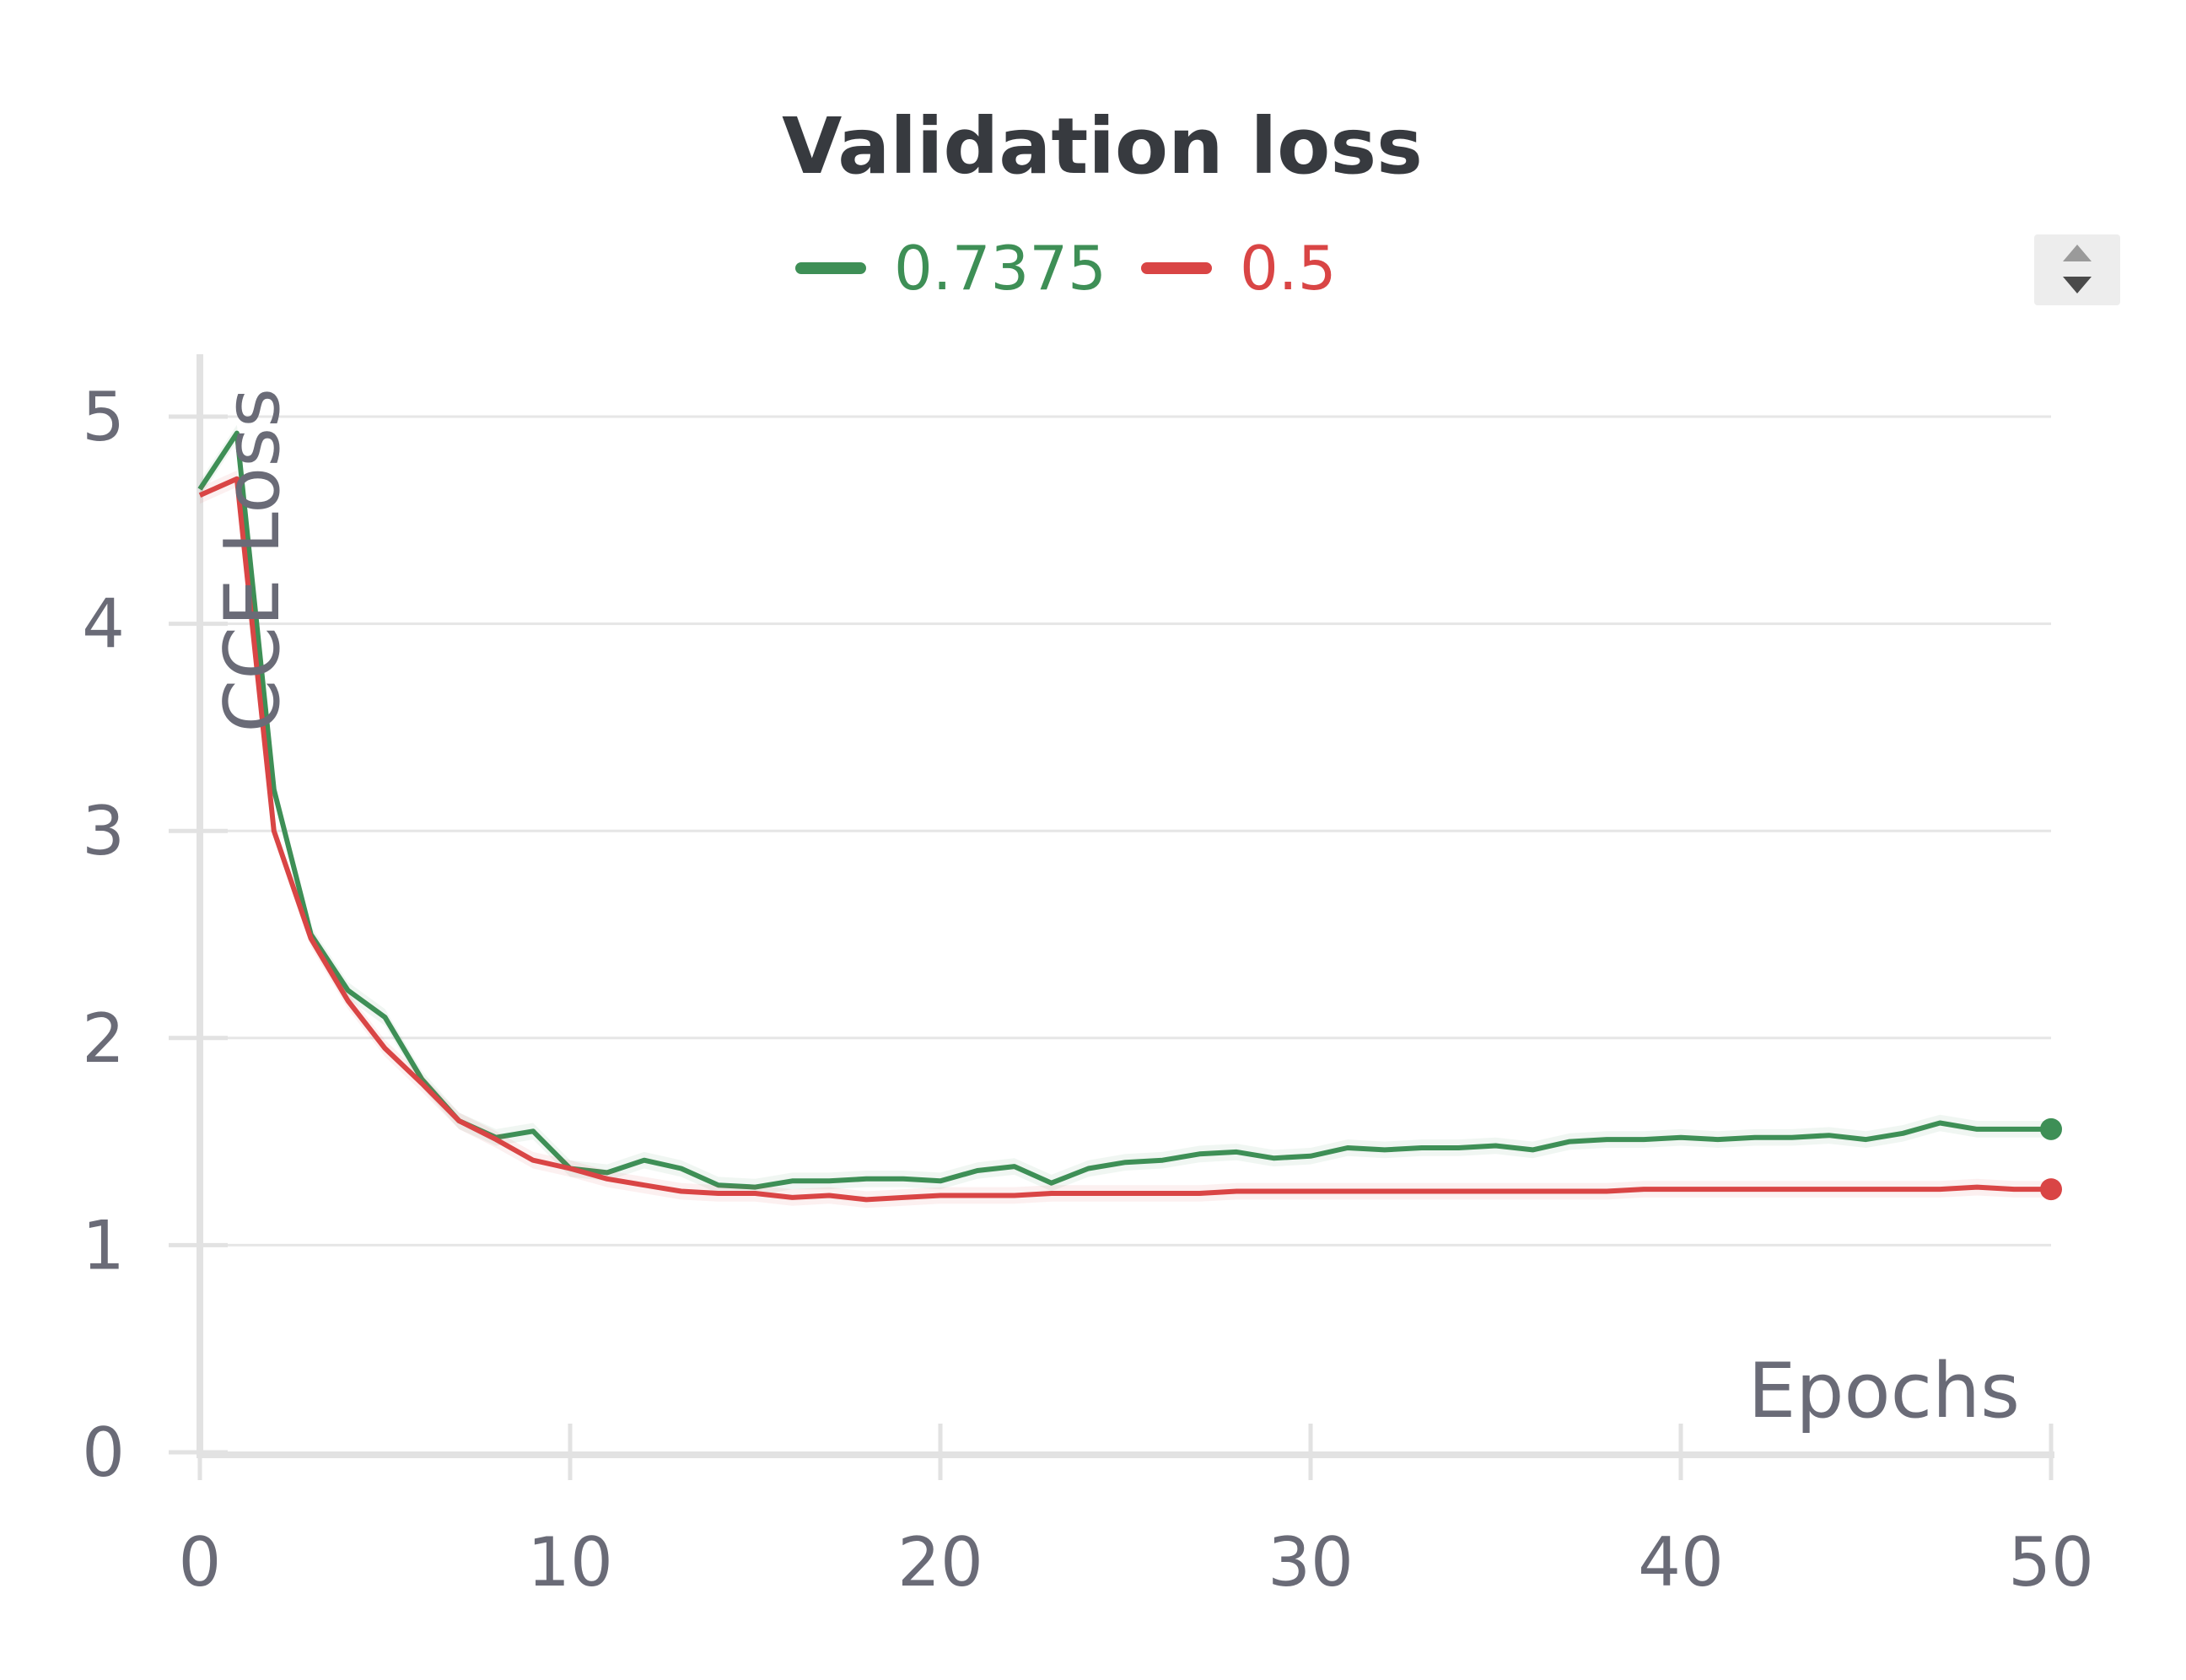 Image resolution: width=2186 pixels, height=1680 pixels. Describe the element at coordinates (1884, 1391) in the screenshot. I see `x-axis-label: Epochs` at that location.